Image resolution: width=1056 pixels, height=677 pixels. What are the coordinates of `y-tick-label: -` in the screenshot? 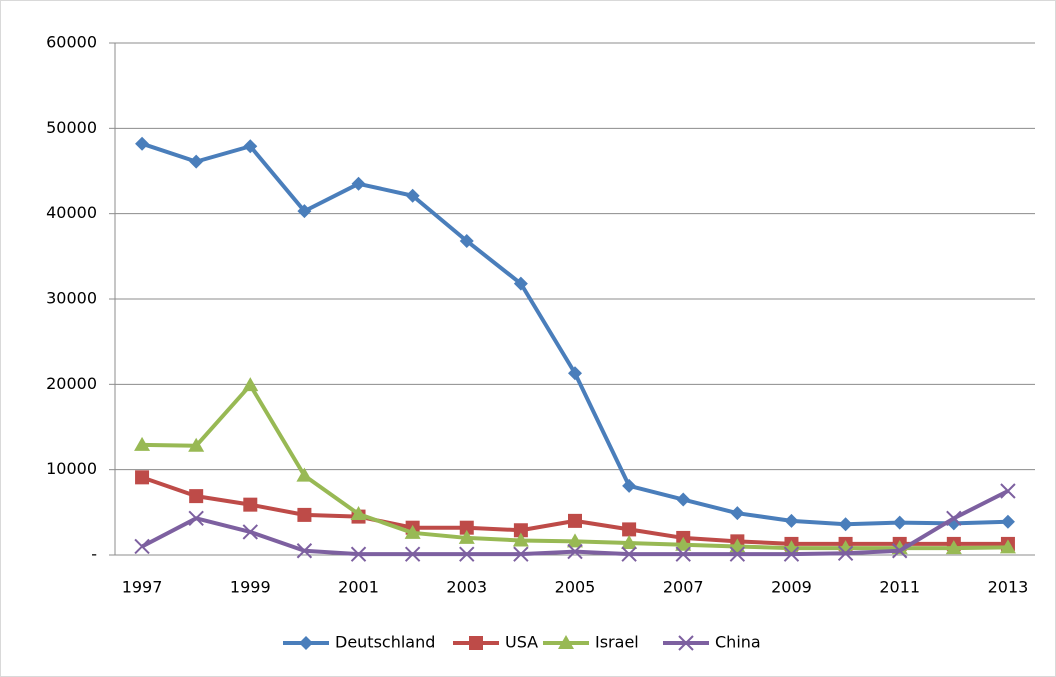 It's located at (94, 554).